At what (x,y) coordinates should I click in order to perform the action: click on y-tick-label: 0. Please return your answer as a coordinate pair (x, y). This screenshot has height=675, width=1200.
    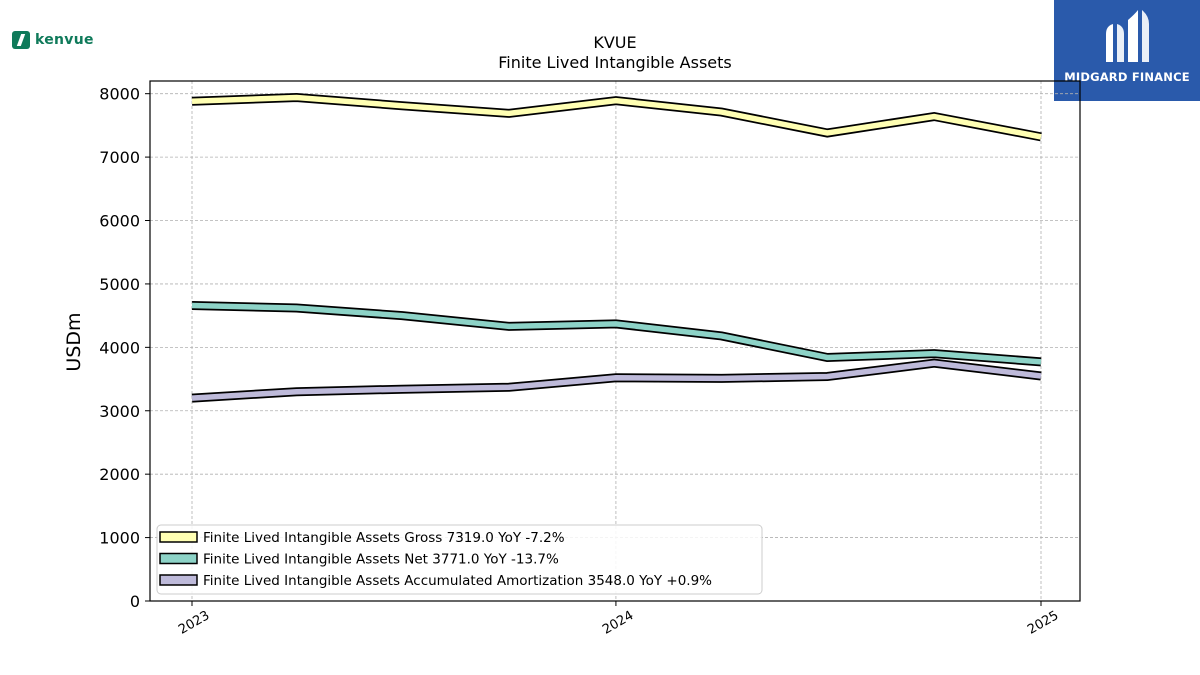
    Looking at the image, I should click on (135, 601).